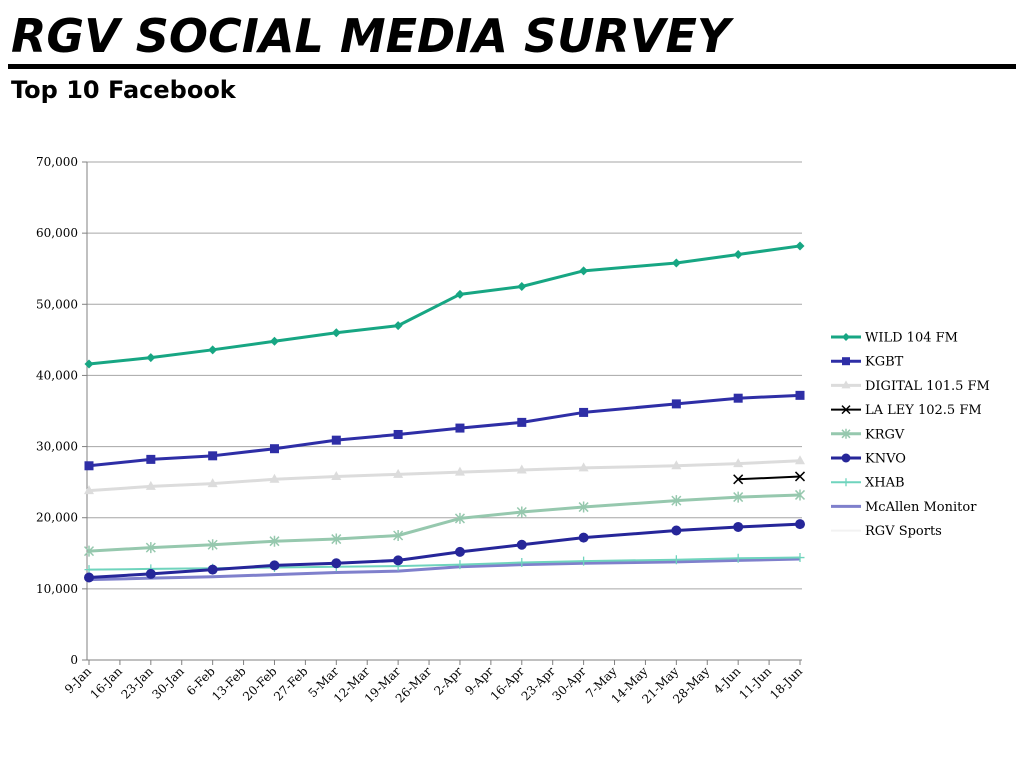 The image size is (1024, 768). I want to click on legend-label: WILD 104 FM, so click(911, 338).